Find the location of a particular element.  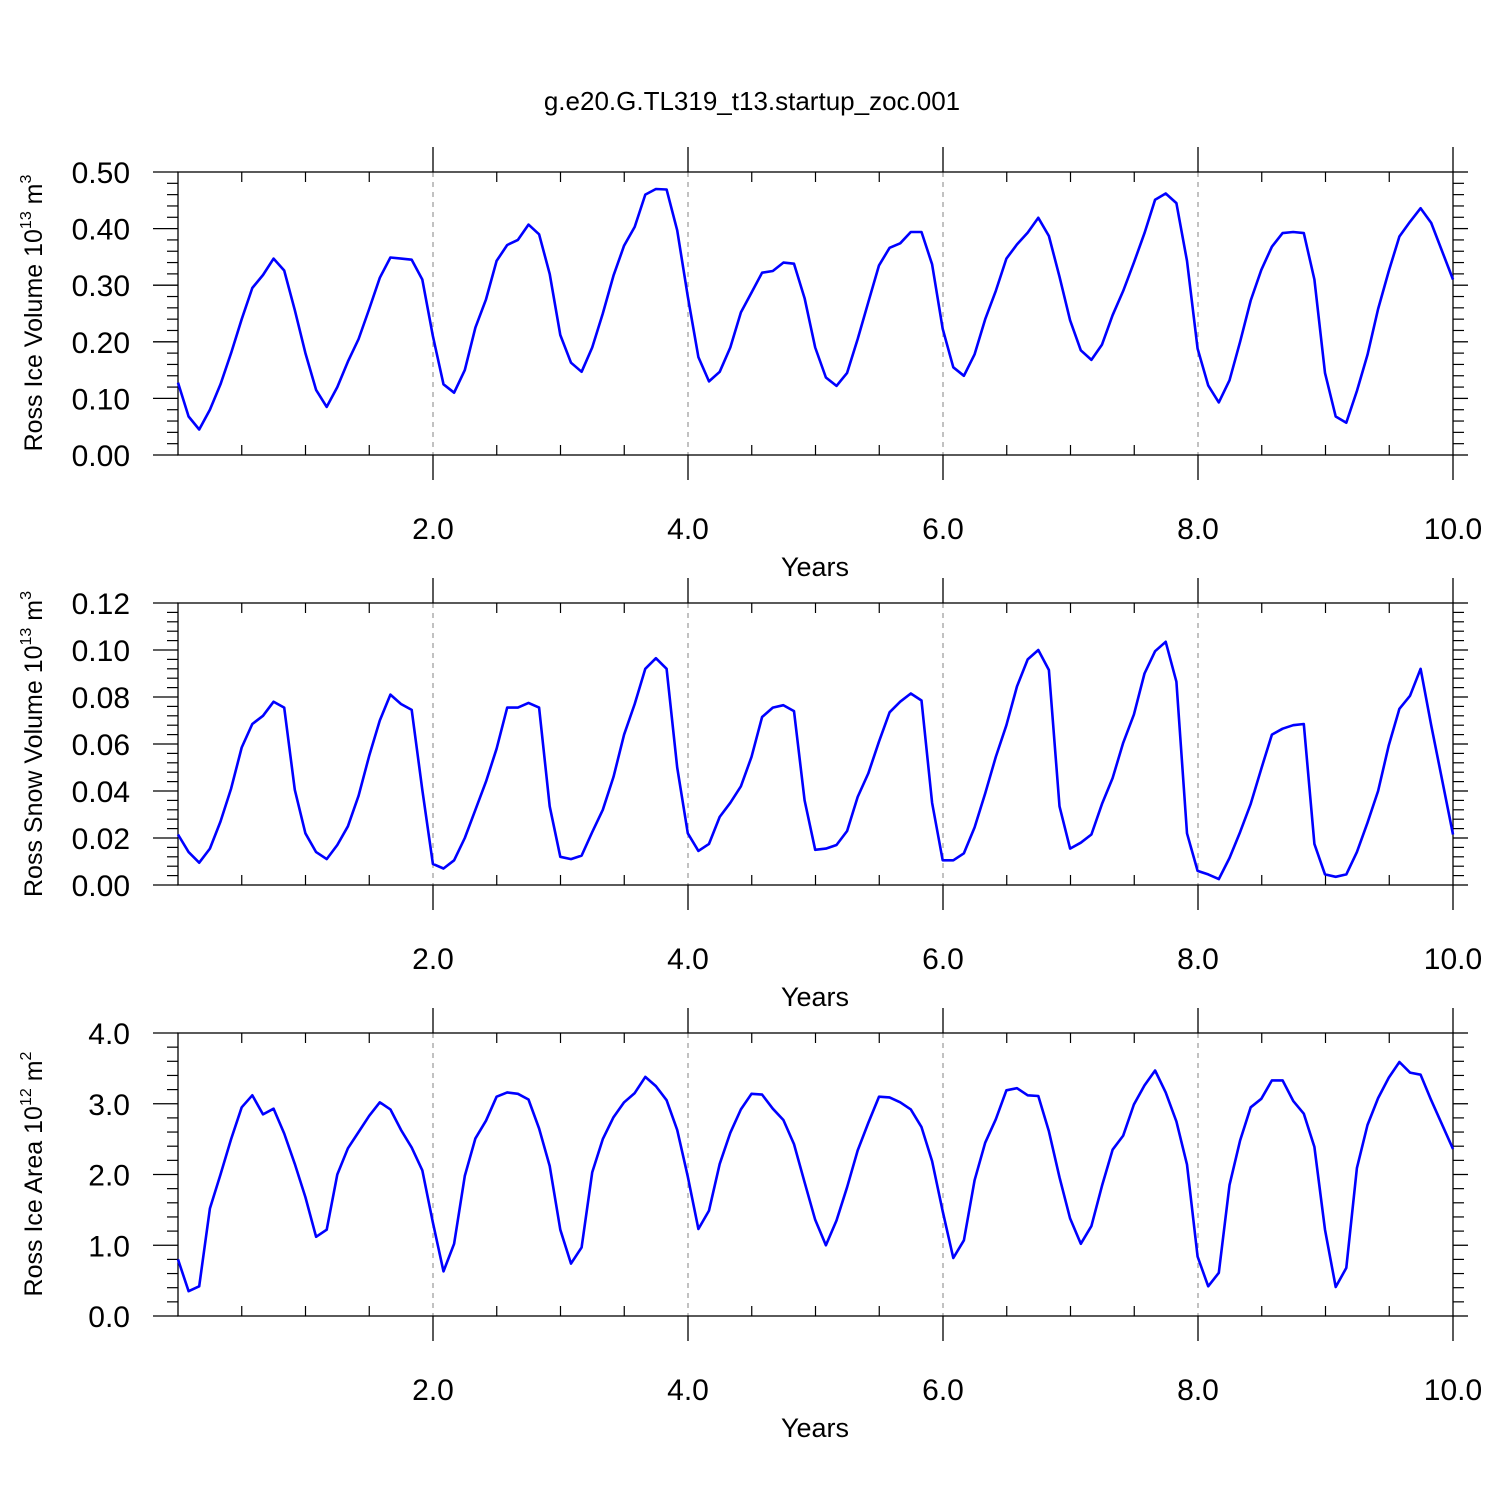

y-axis-label: Ross Ice Volume 1013 m3 is located at coordinates (33, 312).